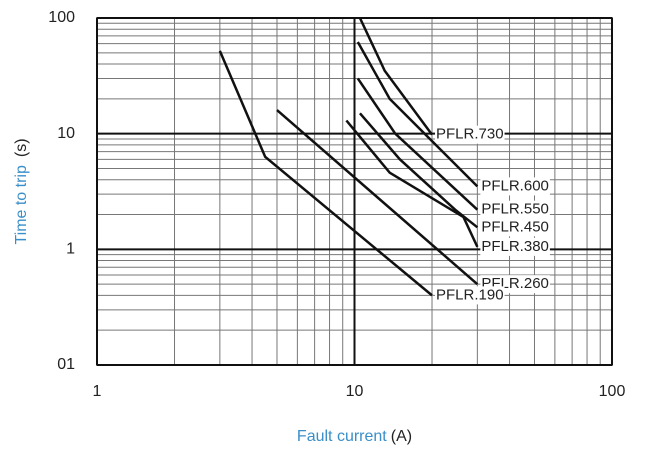 The image size is (648, 449). I want to click on curve-label: PFLR.380, so click(515, 246).